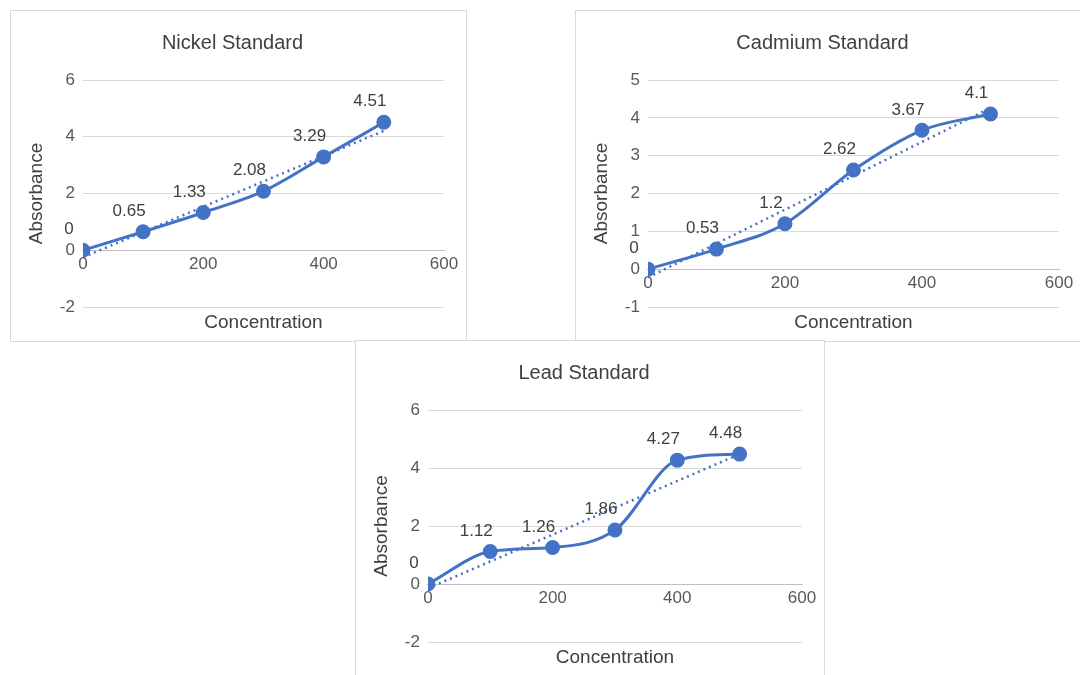 Image resolution: width=1080 pixels, height=675 pixels. I want to click on data-label: 1.26, so click(539, 526).